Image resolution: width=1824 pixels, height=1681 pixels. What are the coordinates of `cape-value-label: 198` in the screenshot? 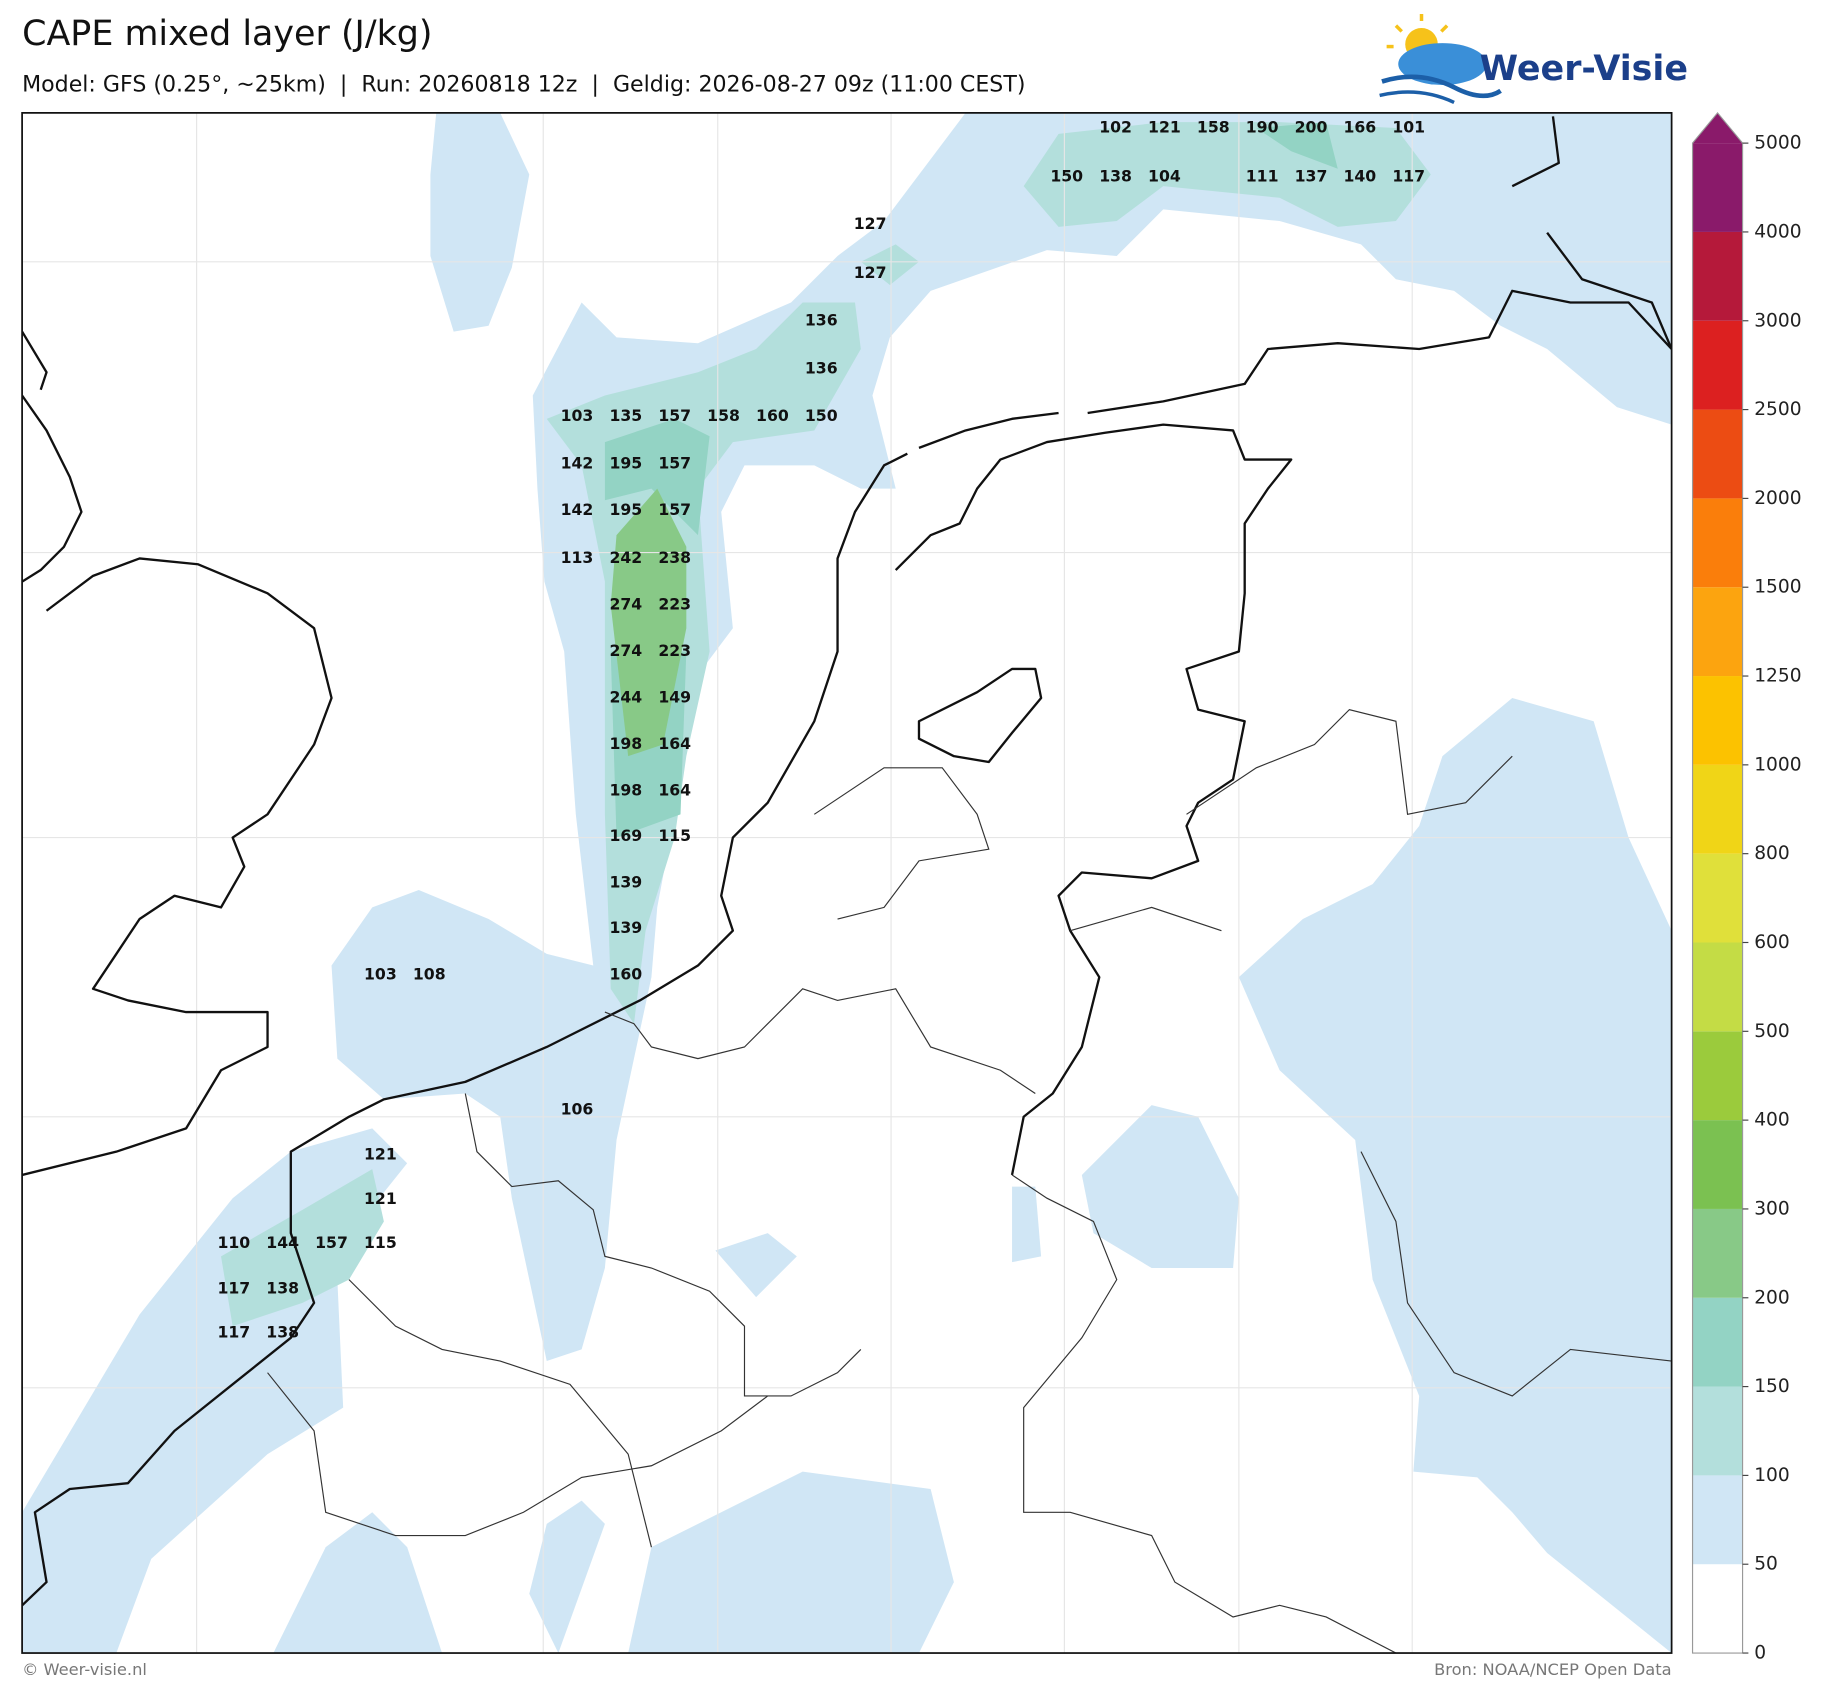 It's located at (625, 790).